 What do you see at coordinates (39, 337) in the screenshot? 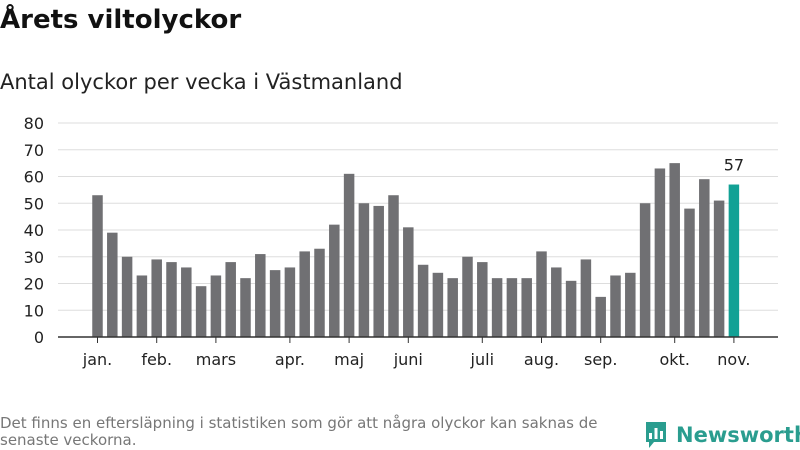
I see `y-tick-label: 0` at bounding box center [39, 337].